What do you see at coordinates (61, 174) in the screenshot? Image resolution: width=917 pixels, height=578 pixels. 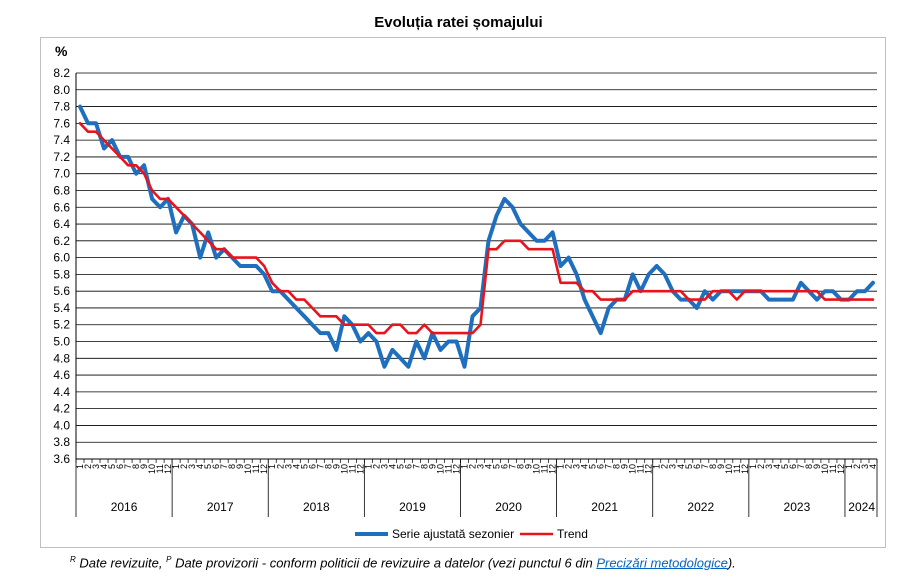 I see `y-tick-label: 7.0` at bounding box center [61, 174].